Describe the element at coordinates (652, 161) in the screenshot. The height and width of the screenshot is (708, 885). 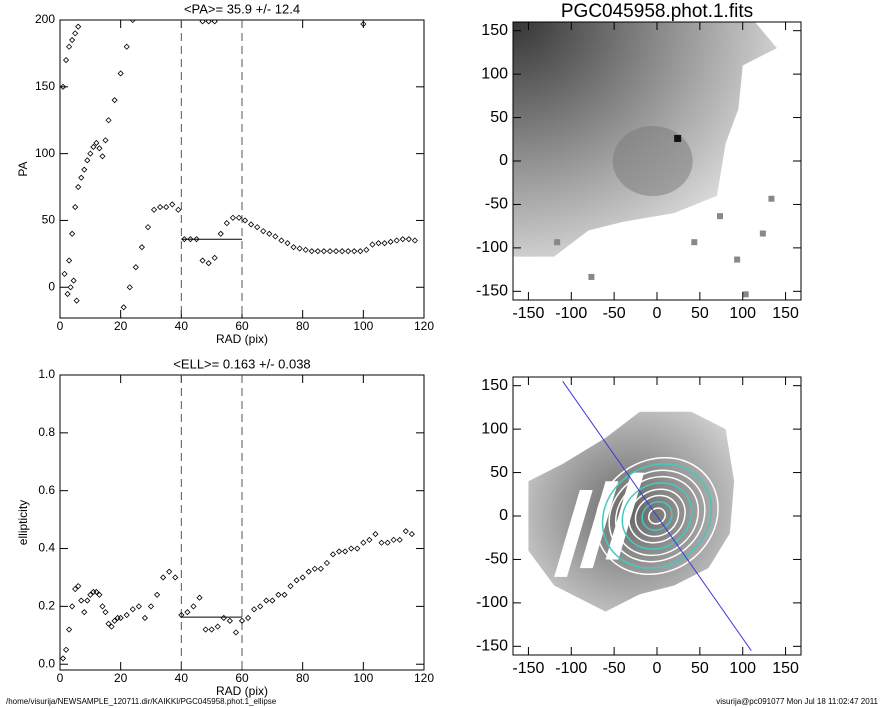
I see `galaxy-core` at that location.